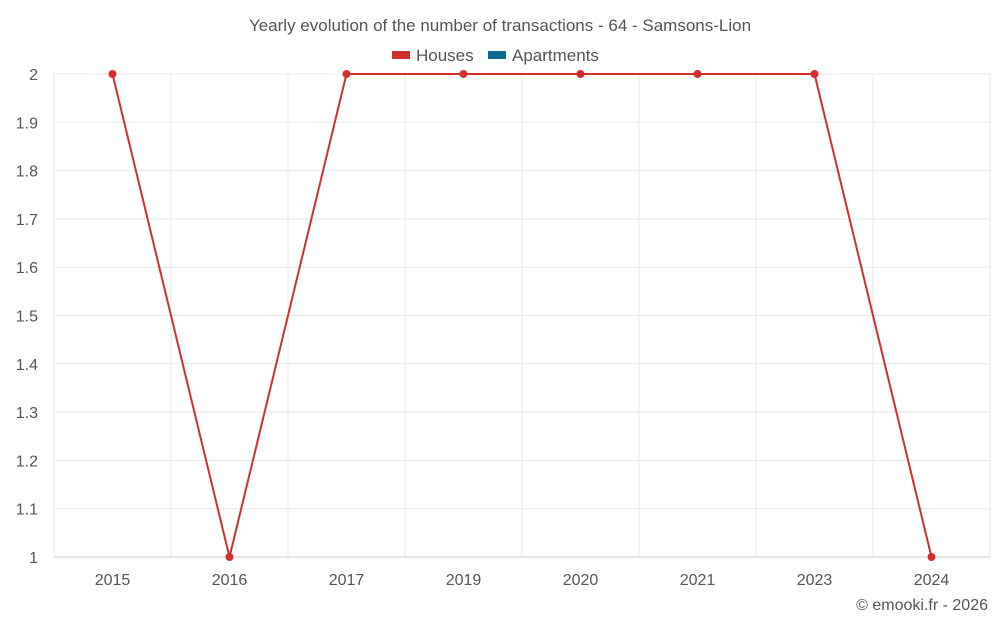  What do you see at coordinates (27, 365) in the screenshot?
I see `y-tick-label: 1.4` at bounding box center [27, 365].